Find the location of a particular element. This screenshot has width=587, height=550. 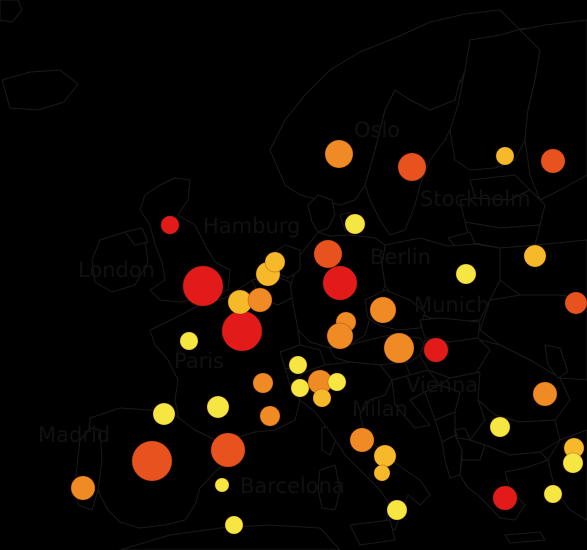

label-munich: Munich is located at coordinates (451, 305).